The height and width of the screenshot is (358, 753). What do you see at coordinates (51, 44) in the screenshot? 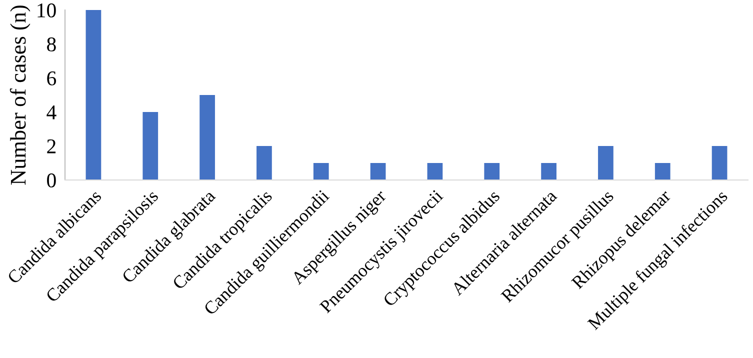
I see `y-tick-label: 8` at bounding box center [51, 44].